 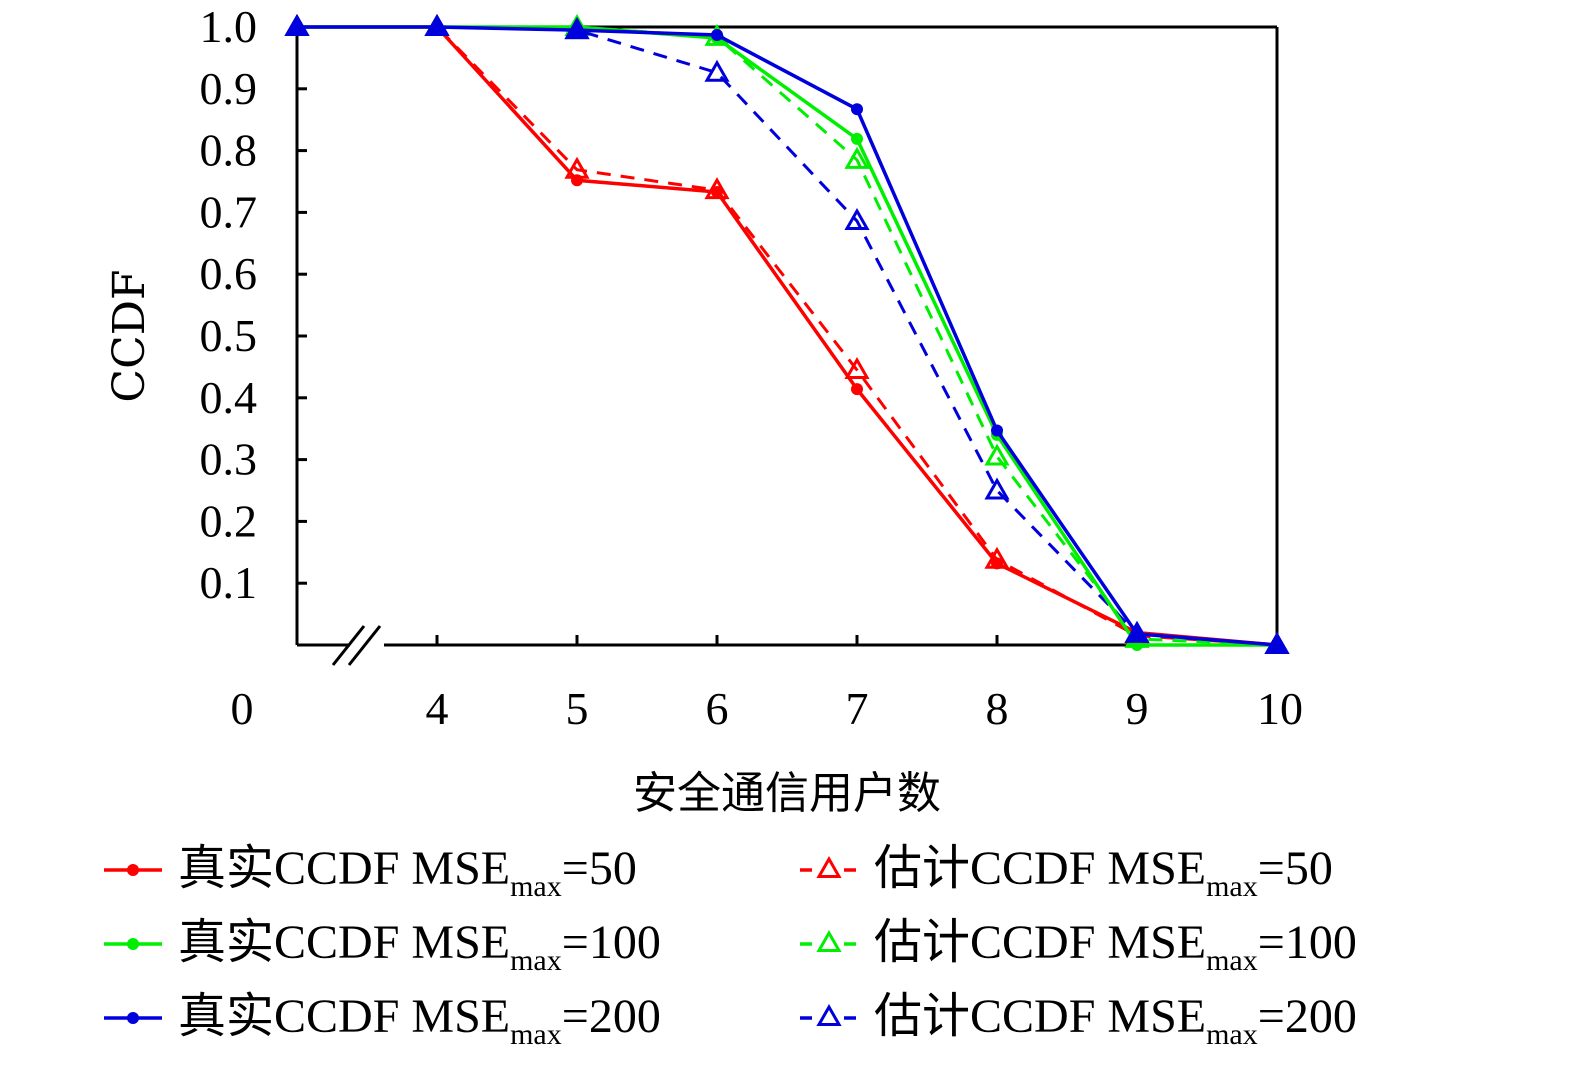 What do you see at coordinates (229, 459) in the screenshot?
I see `y-tick-label: 0.3` at bounding box center [229, 459].